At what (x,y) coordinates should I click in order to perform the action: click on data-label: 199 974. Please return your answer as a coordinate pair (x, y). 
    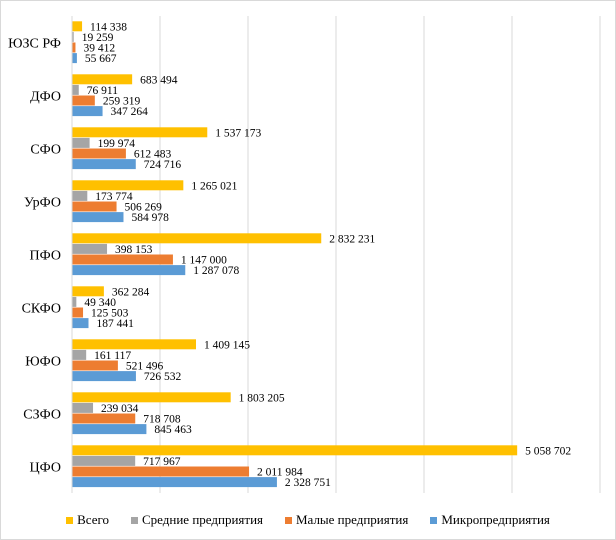
    Looking at the image, I should click on (117, 144).